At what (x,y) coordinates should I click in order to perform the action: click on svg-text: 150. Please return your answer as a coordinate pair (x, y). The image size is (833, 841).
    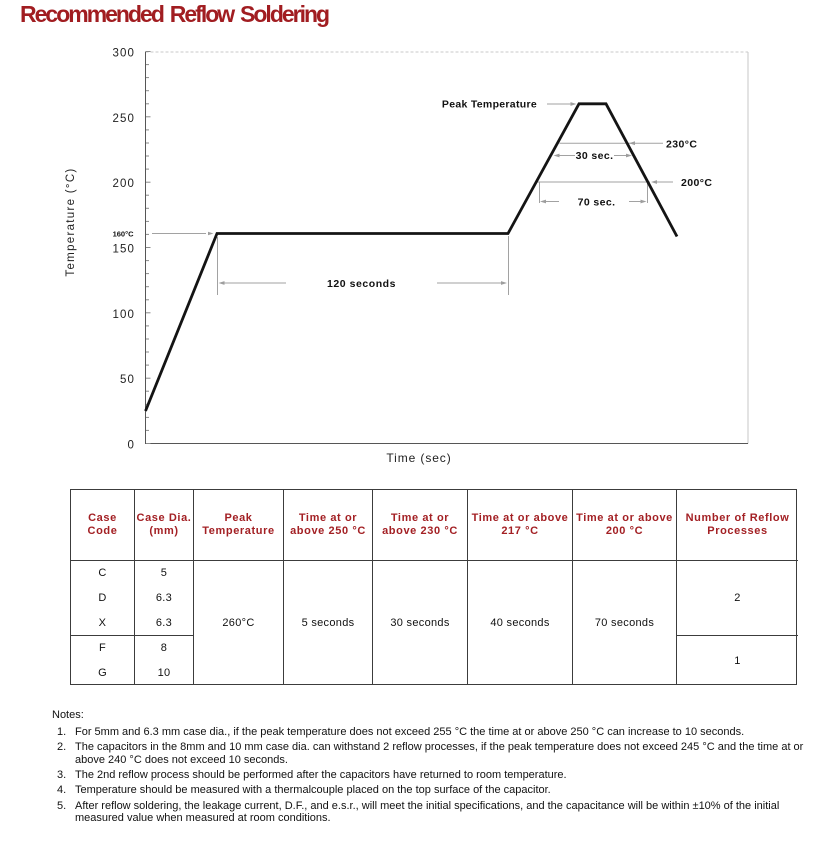
    Looking at the image, I should click on (124, 250).